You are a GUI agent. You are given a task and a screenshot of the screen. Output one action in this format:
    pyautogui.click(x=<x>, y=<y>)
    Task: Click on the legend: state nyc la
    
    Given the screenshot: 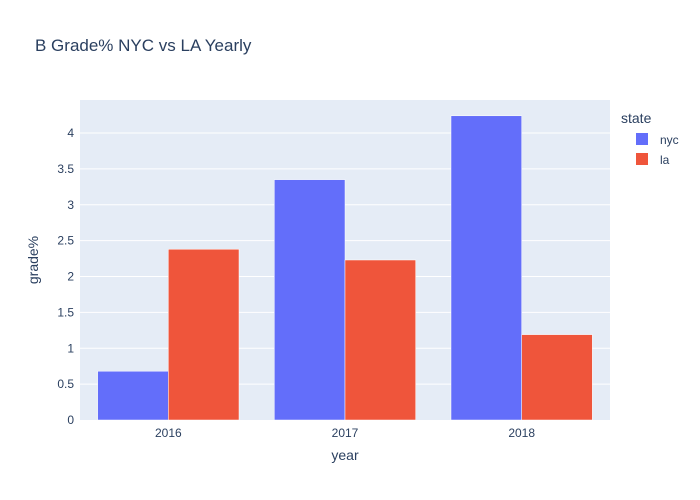 What is the action you would take?
    pyautogui.click(x=650, y=138)
    